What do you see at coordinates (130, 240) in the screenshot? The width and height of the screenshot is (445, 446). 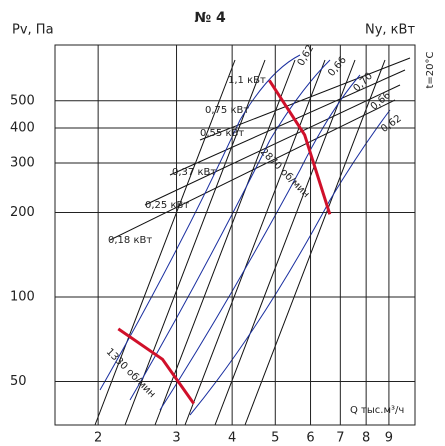 I see `power-label: 0,18 кВт` at bounding box center [130, 240].